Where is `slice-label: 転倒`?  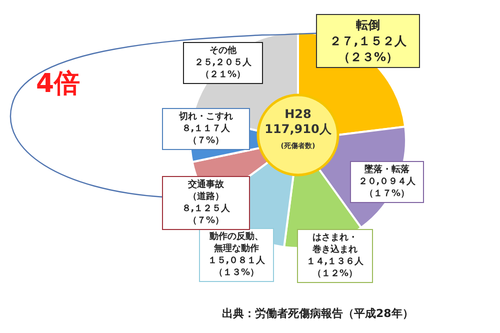 slice-label: 転倒 is located at coordinates (368, 25).